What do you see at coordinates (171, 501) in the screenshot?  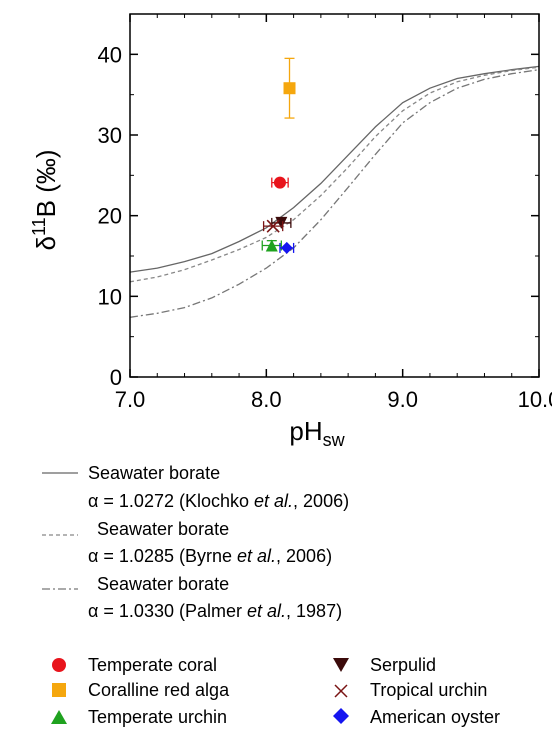 I see `legend-line-ref-1-prefix: α = 1.0272 (Klochko` at bounding box center [171, 501].